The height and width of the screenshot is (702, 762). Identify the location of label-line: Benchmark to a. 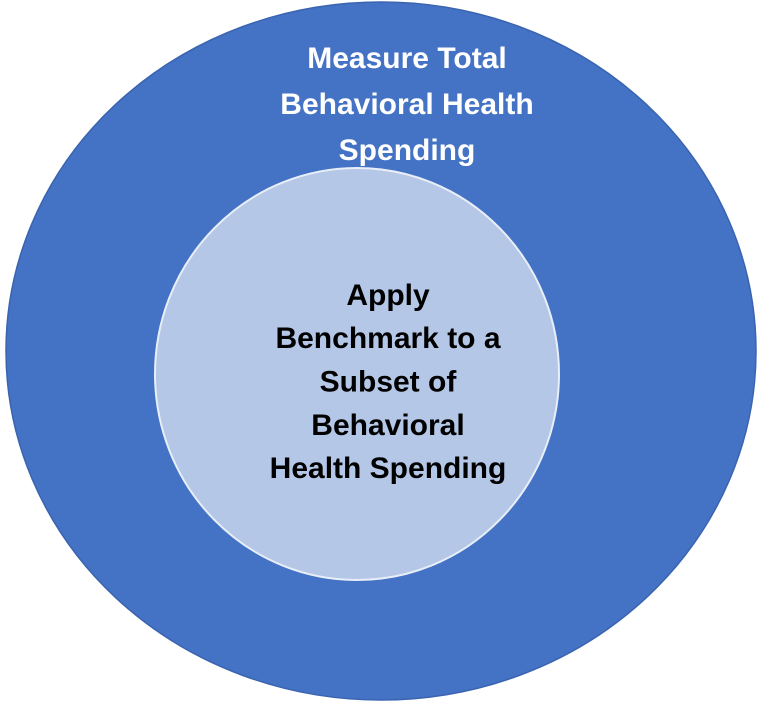
(387, 338).